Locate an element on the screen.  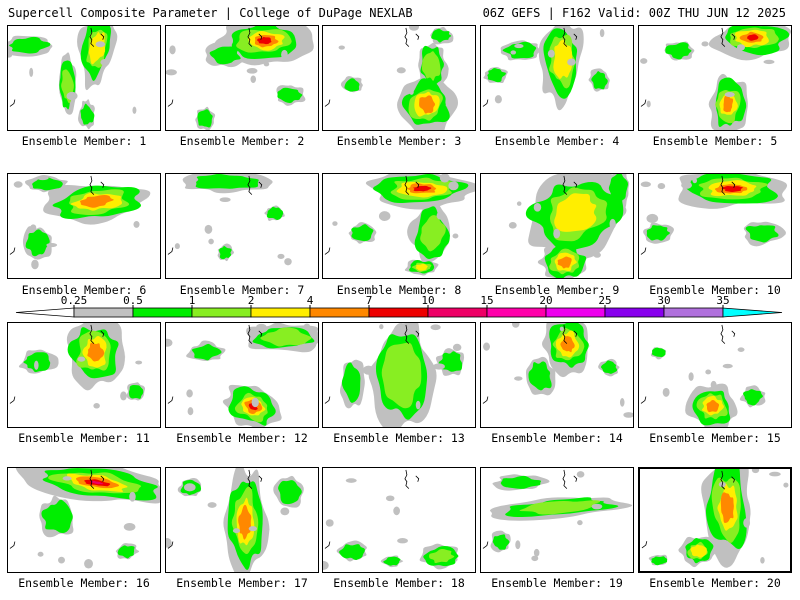
colorbar-tick-label: 25 is located at coordinates (604, 301).